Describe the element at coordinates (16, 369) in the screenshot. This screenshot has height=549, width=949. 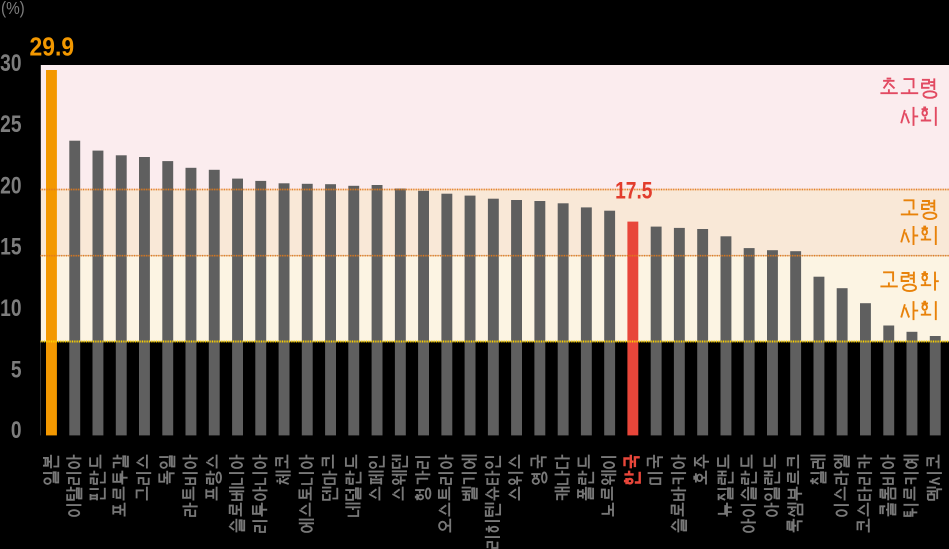
I see `svg-text: 5` at that location.